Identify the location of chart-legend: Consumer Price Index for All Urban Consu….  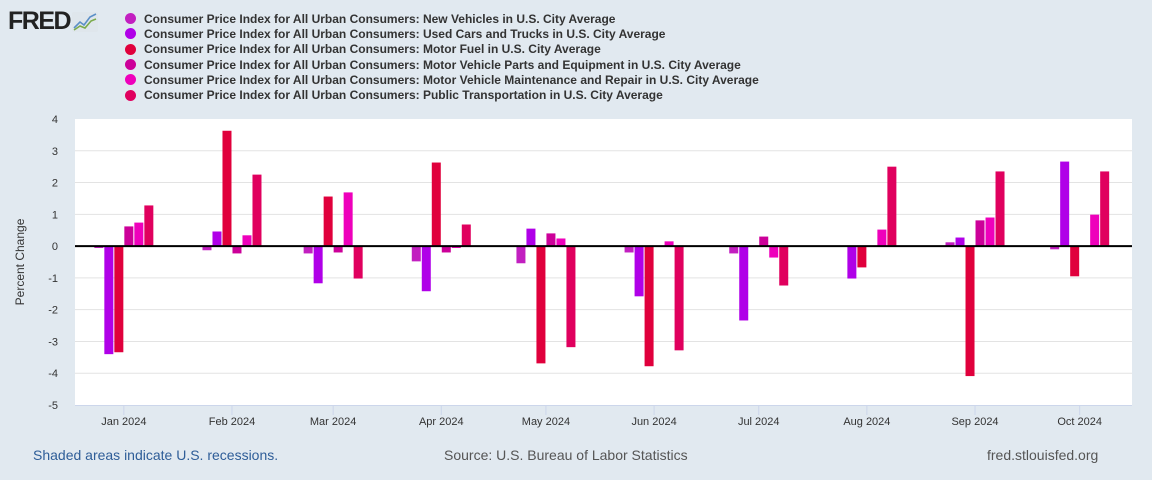
(442, 57).